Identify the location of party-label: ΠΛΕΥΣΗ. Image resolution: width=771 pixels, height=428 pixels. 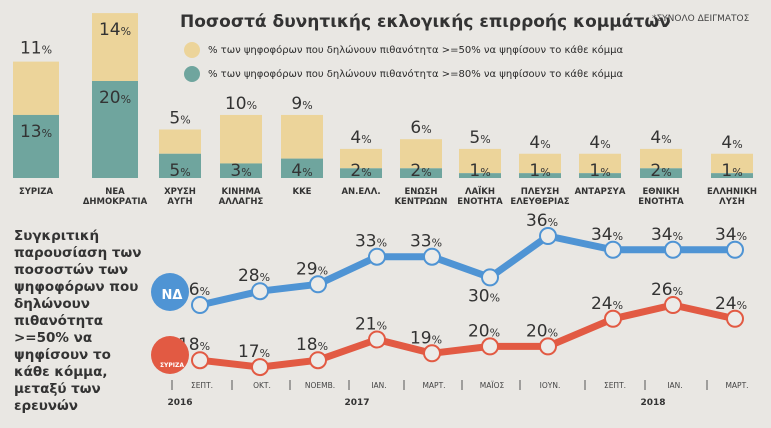
(540, 192).